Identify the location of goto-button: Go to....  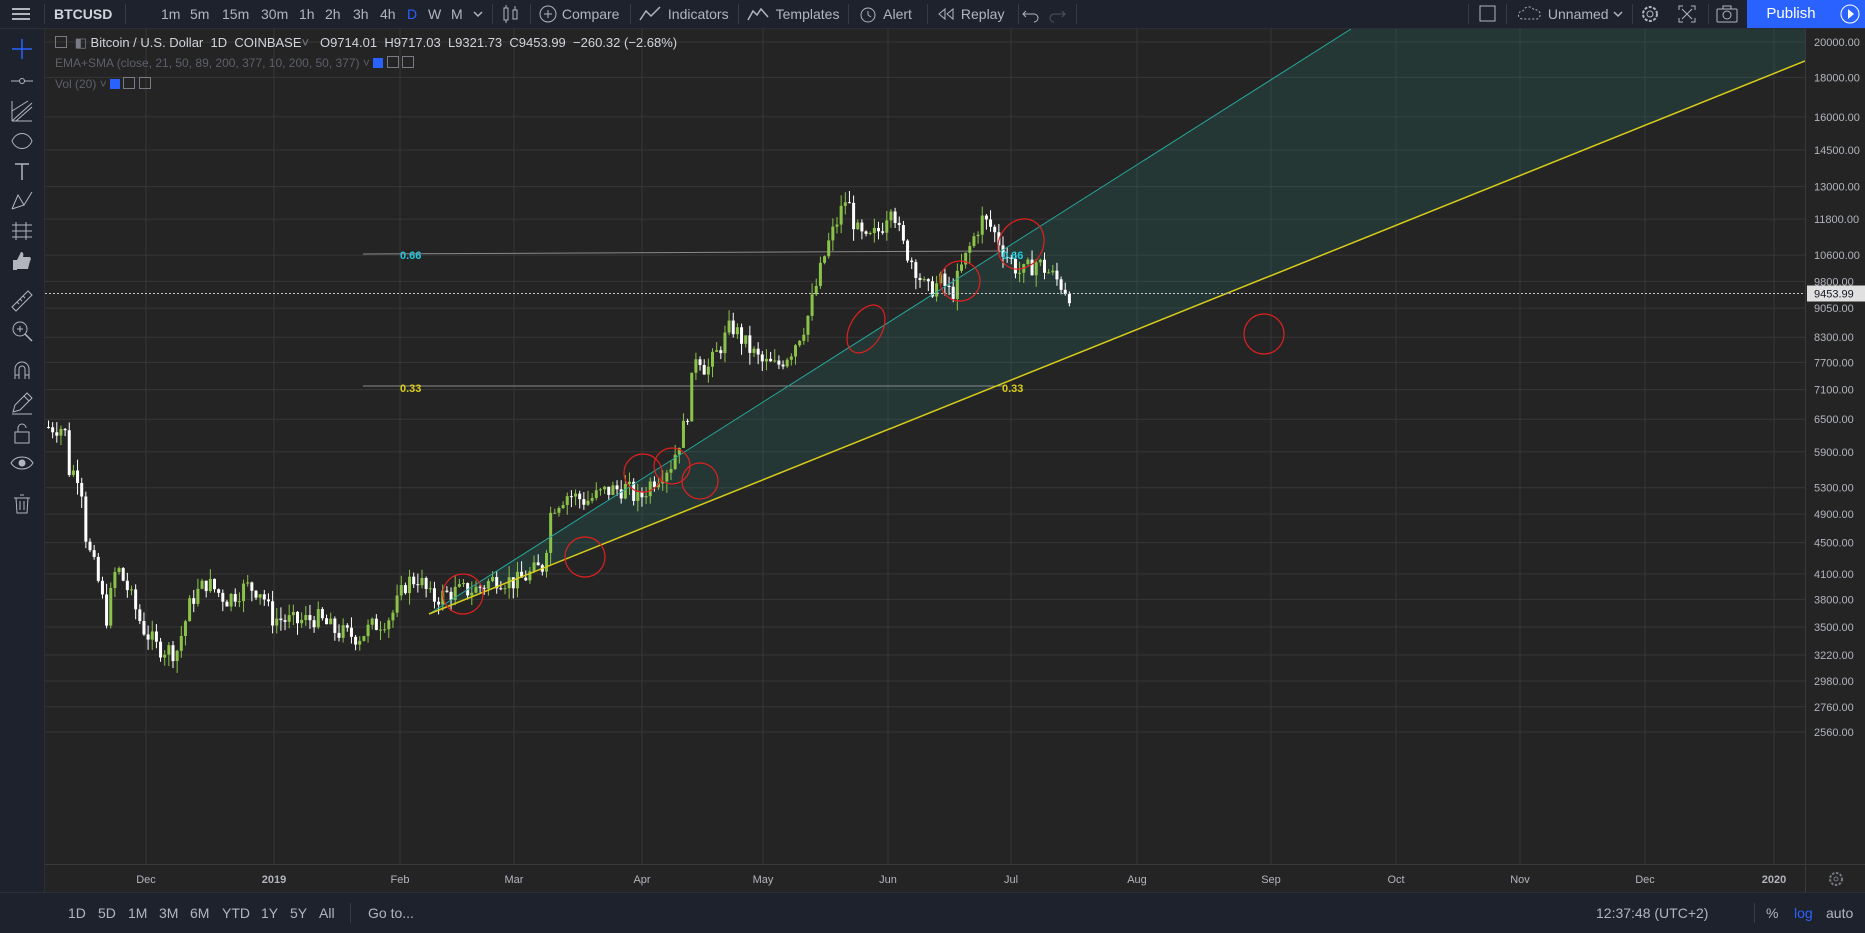
(391, 913).